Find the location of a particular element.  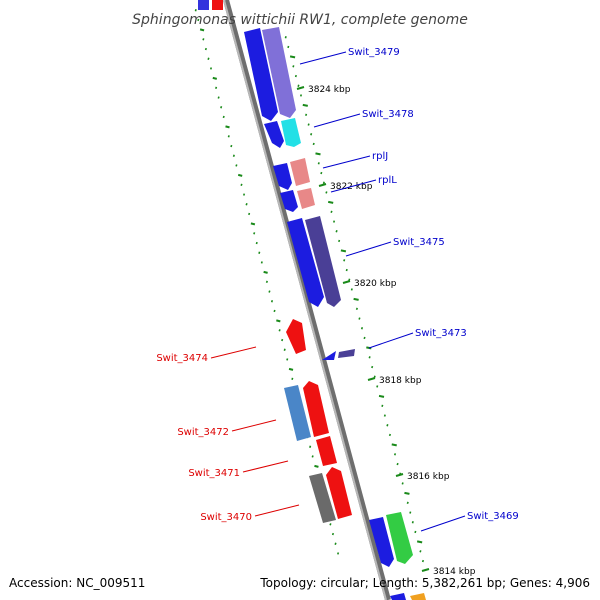

accession-label: Accession: NC_009511 is located at coordinates (77, 583).